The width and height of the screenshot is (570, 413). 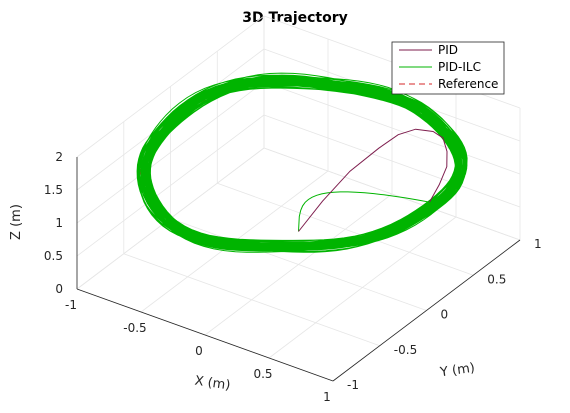 What do you see at coordinates (468, 84) in the screenshot?
I see `legend-label-reference: Reference` at bounding box center [468, 84].